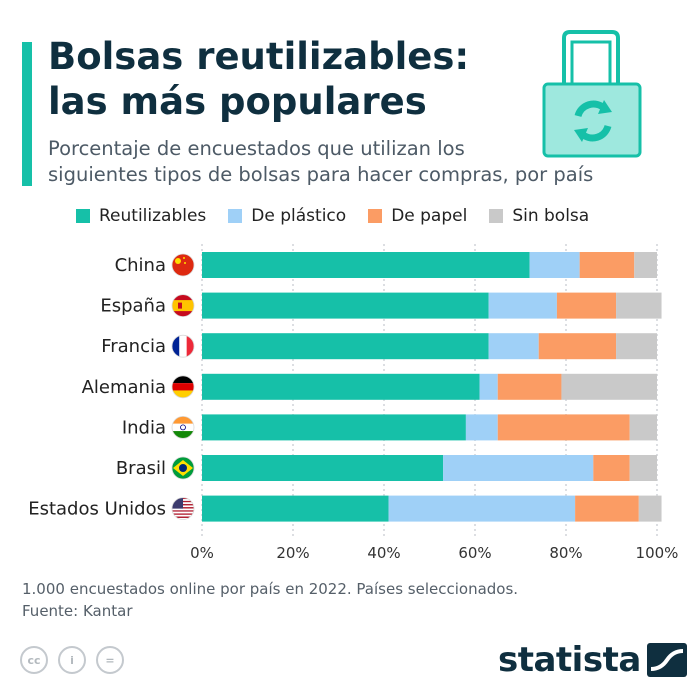 The height and width of the screenshot is (700, 700). What do you see at coordinates (124, 387) in the screenshot?
I see `category-label: Alemania` at bounding box center [124, 387].